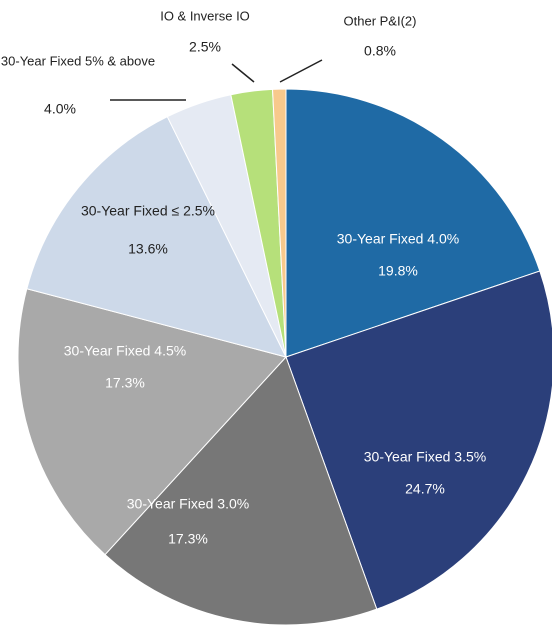  I want to click on slice-label: 30-Year Fixed 4.0%, so click(398, 239).